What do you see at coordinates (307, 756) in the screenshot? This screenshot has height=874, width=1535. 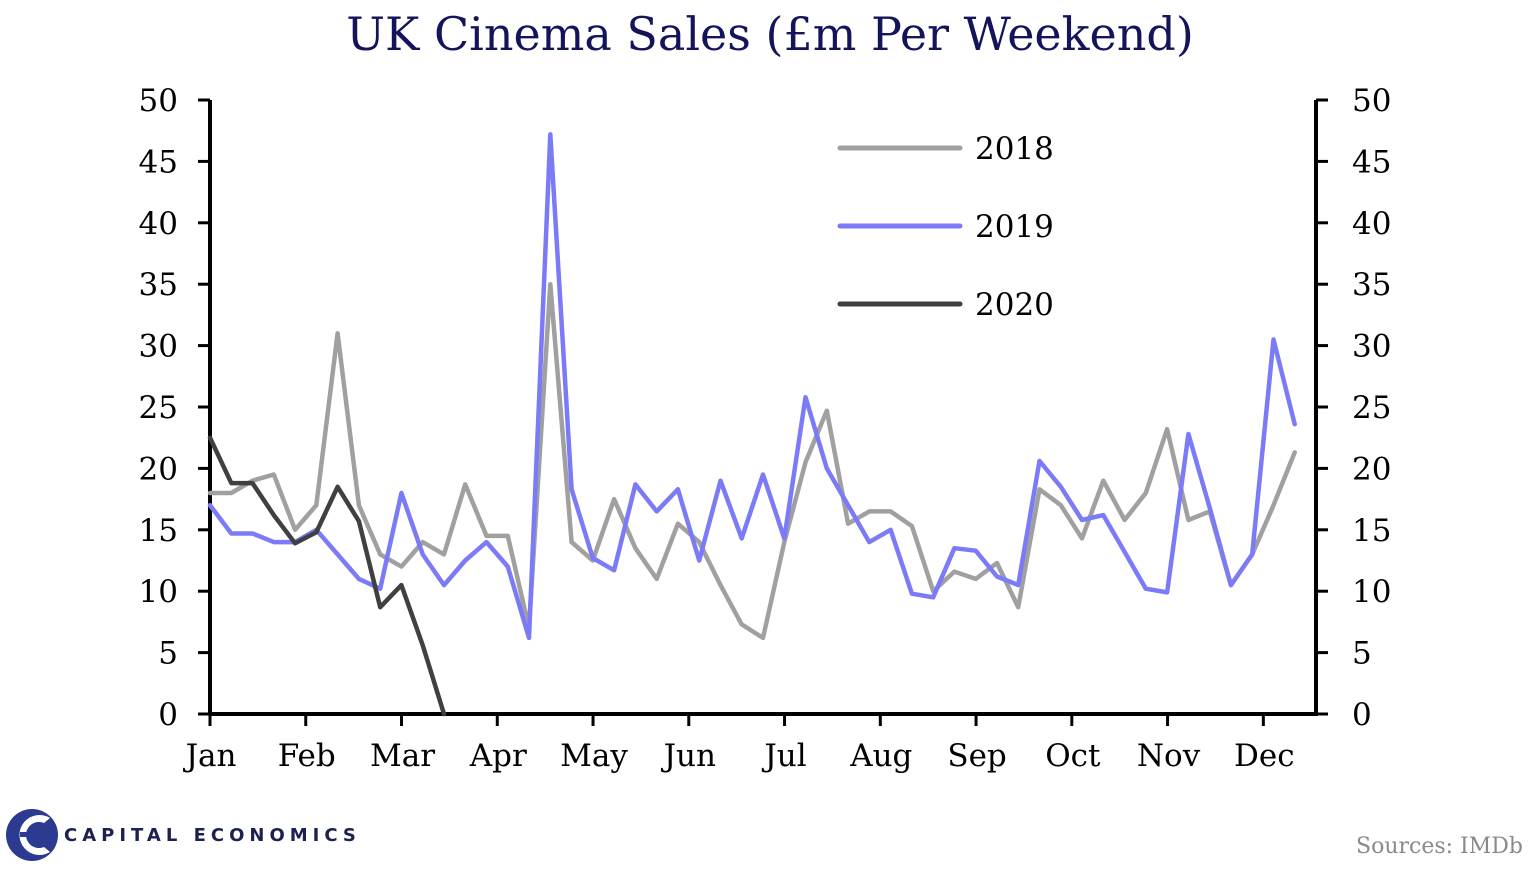 I see `x-tick-label: Feb` at bounding box center [307, 756].